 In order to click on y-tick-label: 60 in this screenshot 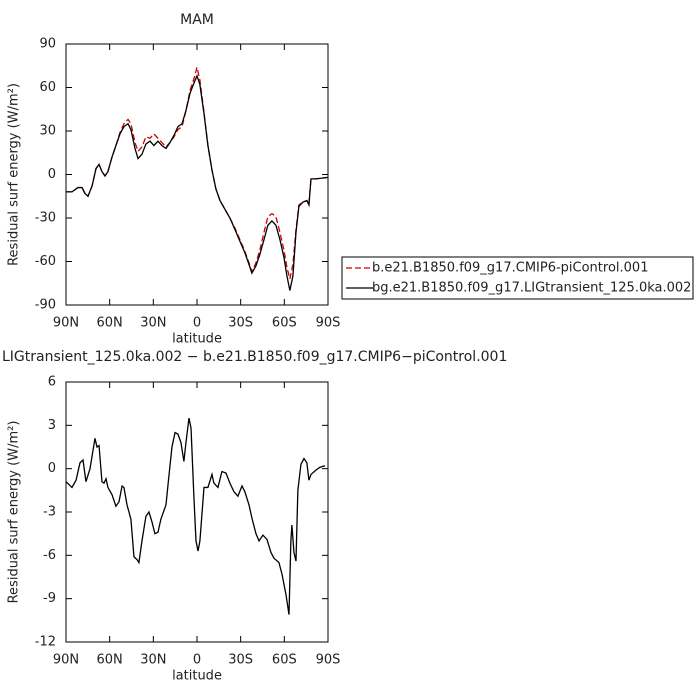, I will do `click(47, 87)`.